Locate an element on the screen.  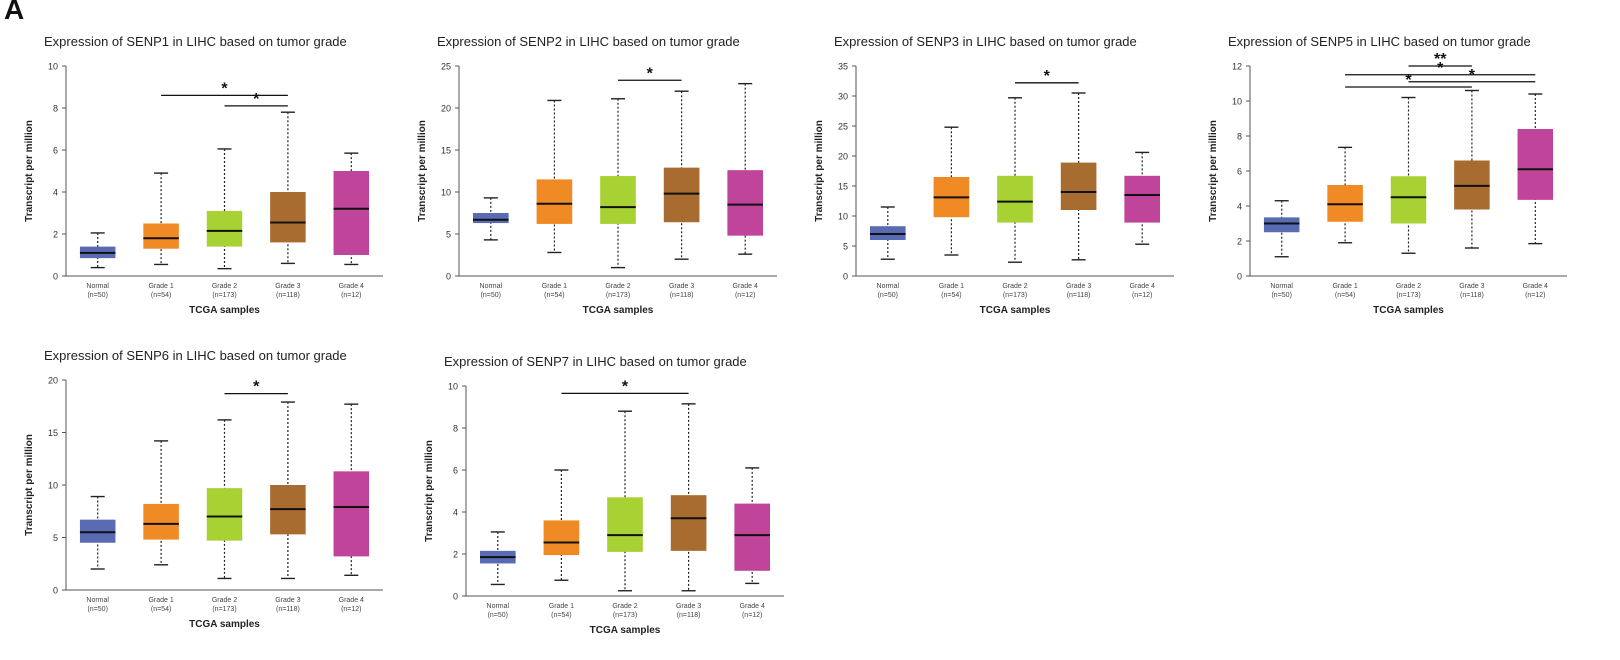
box-normal is located at coordinates (490, 218).